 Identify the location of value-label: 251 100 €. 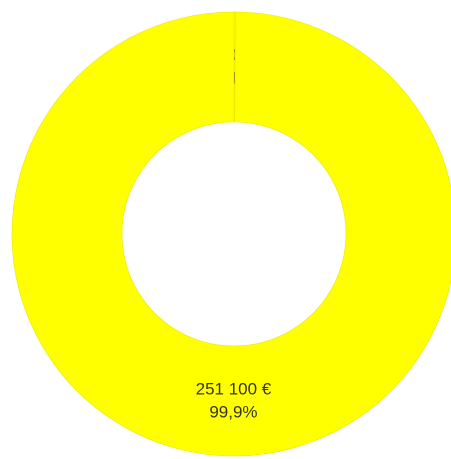
(234, 388).